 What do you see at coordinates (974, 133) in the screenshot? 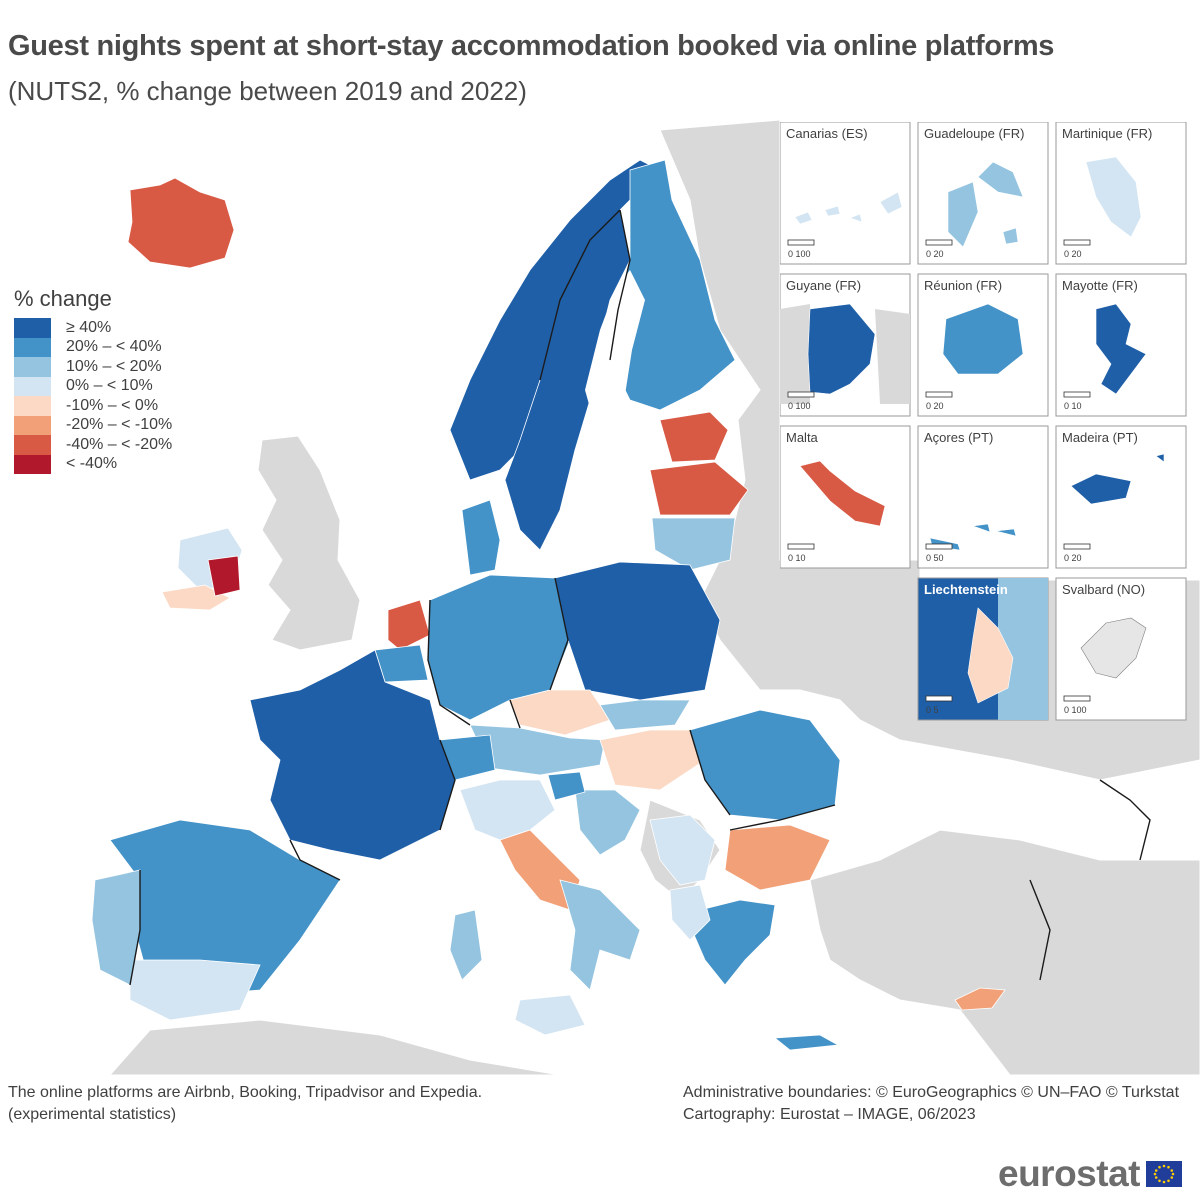
I see `inset-title: Guadeloupe (FR)` at bounding box center [974, 133].